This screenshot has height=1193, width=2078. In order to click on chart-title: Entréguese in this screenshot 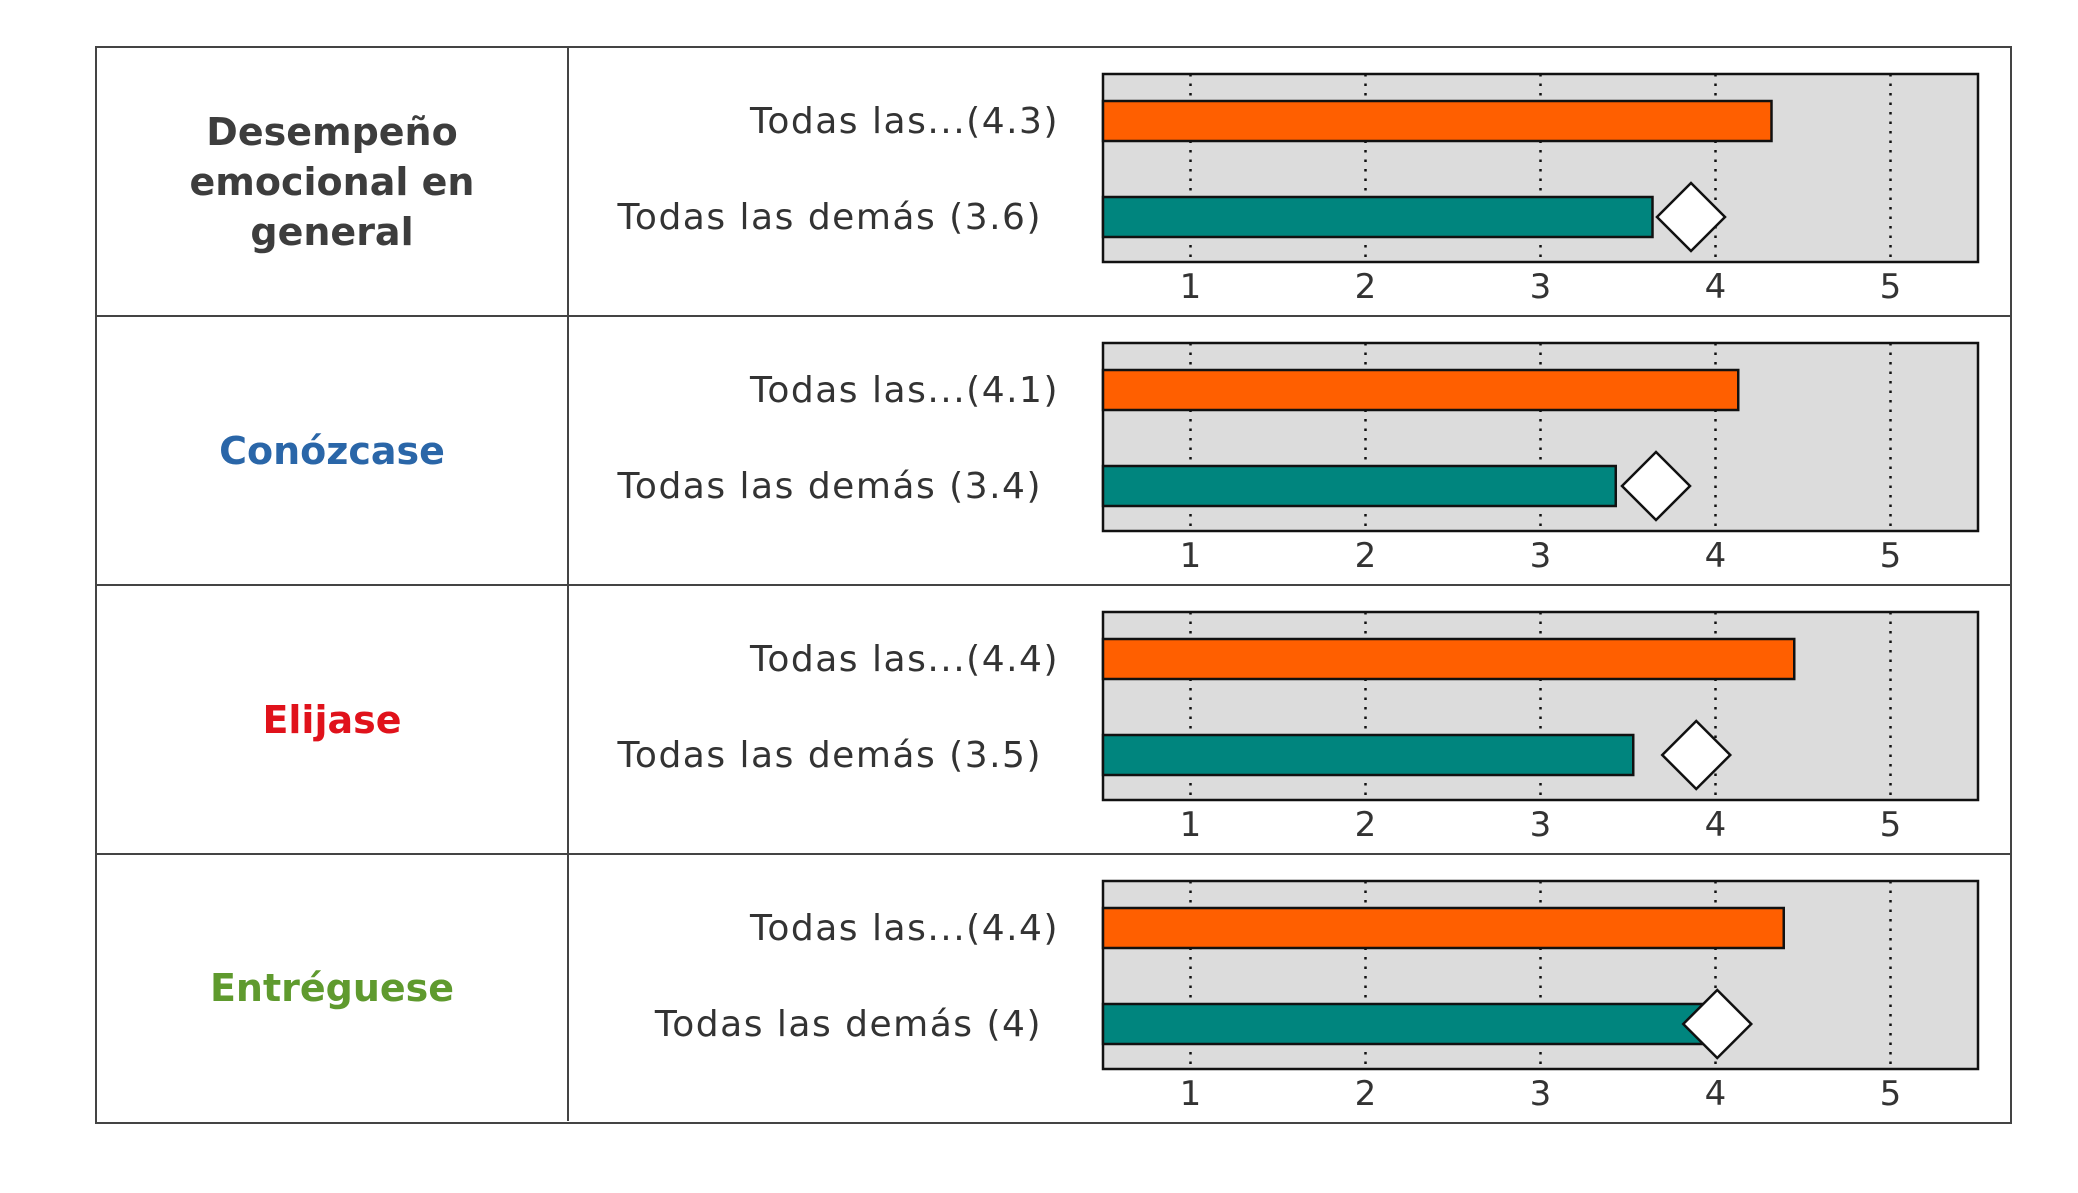, I will do `click(333, 988)`.